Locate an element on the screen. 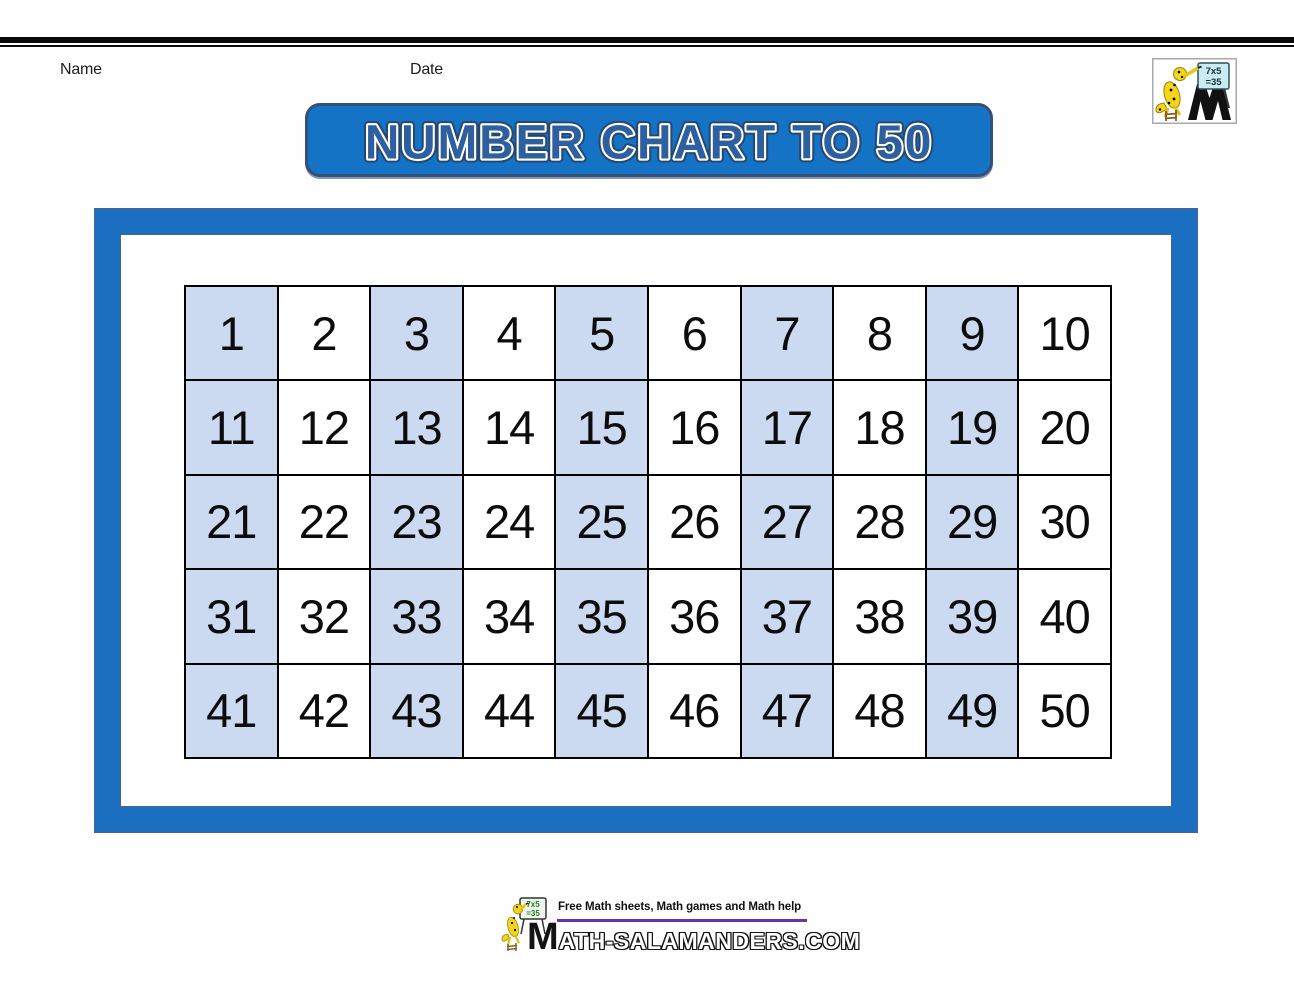 This screenshot has height=1000, width=1294. divider-thin-line is located at coordinates (647, 46).